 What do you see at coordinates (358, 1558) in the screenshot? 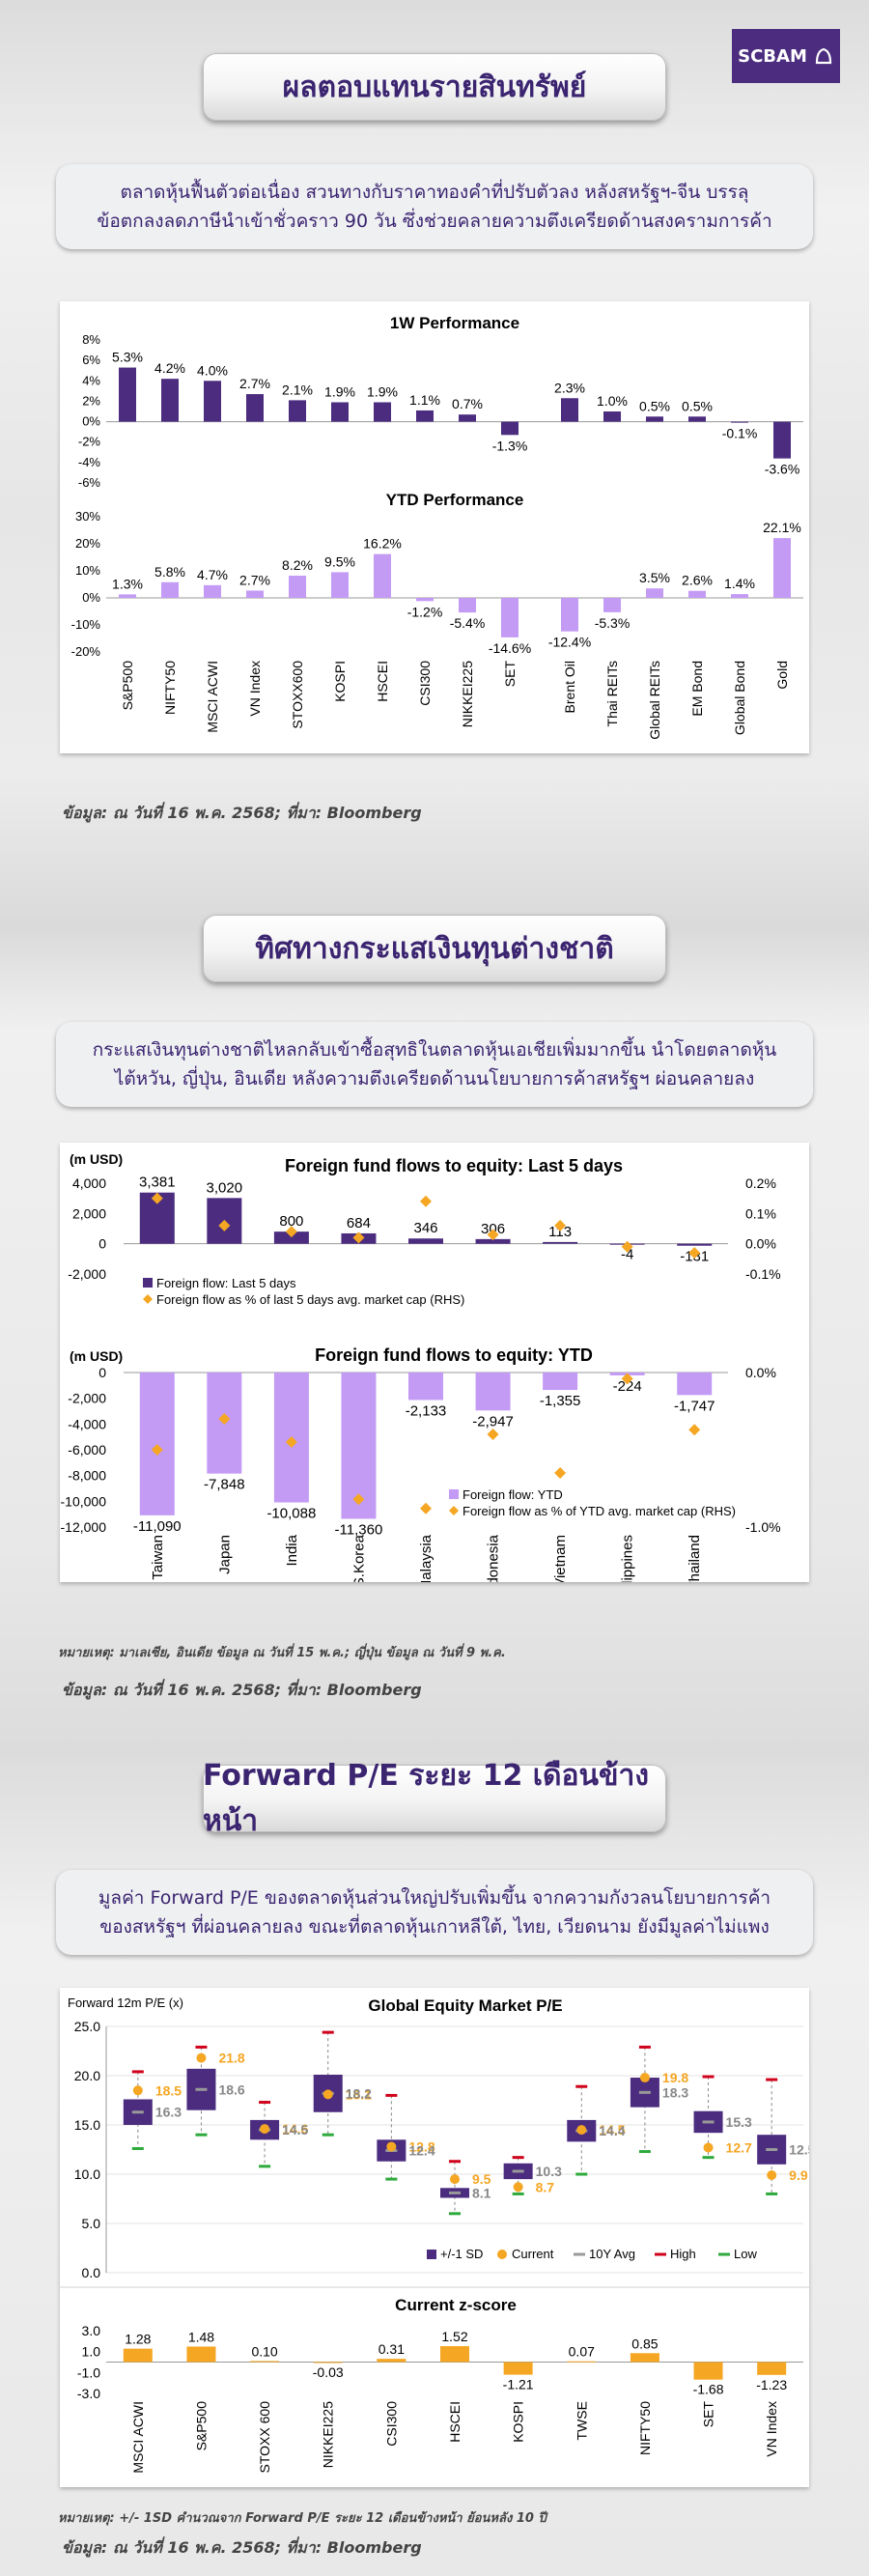
I see `category-label: S.Korea` at bounding box center [358, 1558].